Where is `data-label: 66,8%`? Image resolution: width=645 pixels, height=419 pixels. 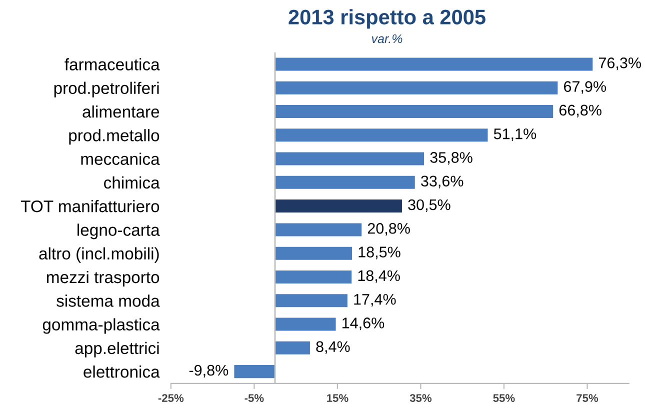 data-label: 66,8% is located at coordinates (580, 111).